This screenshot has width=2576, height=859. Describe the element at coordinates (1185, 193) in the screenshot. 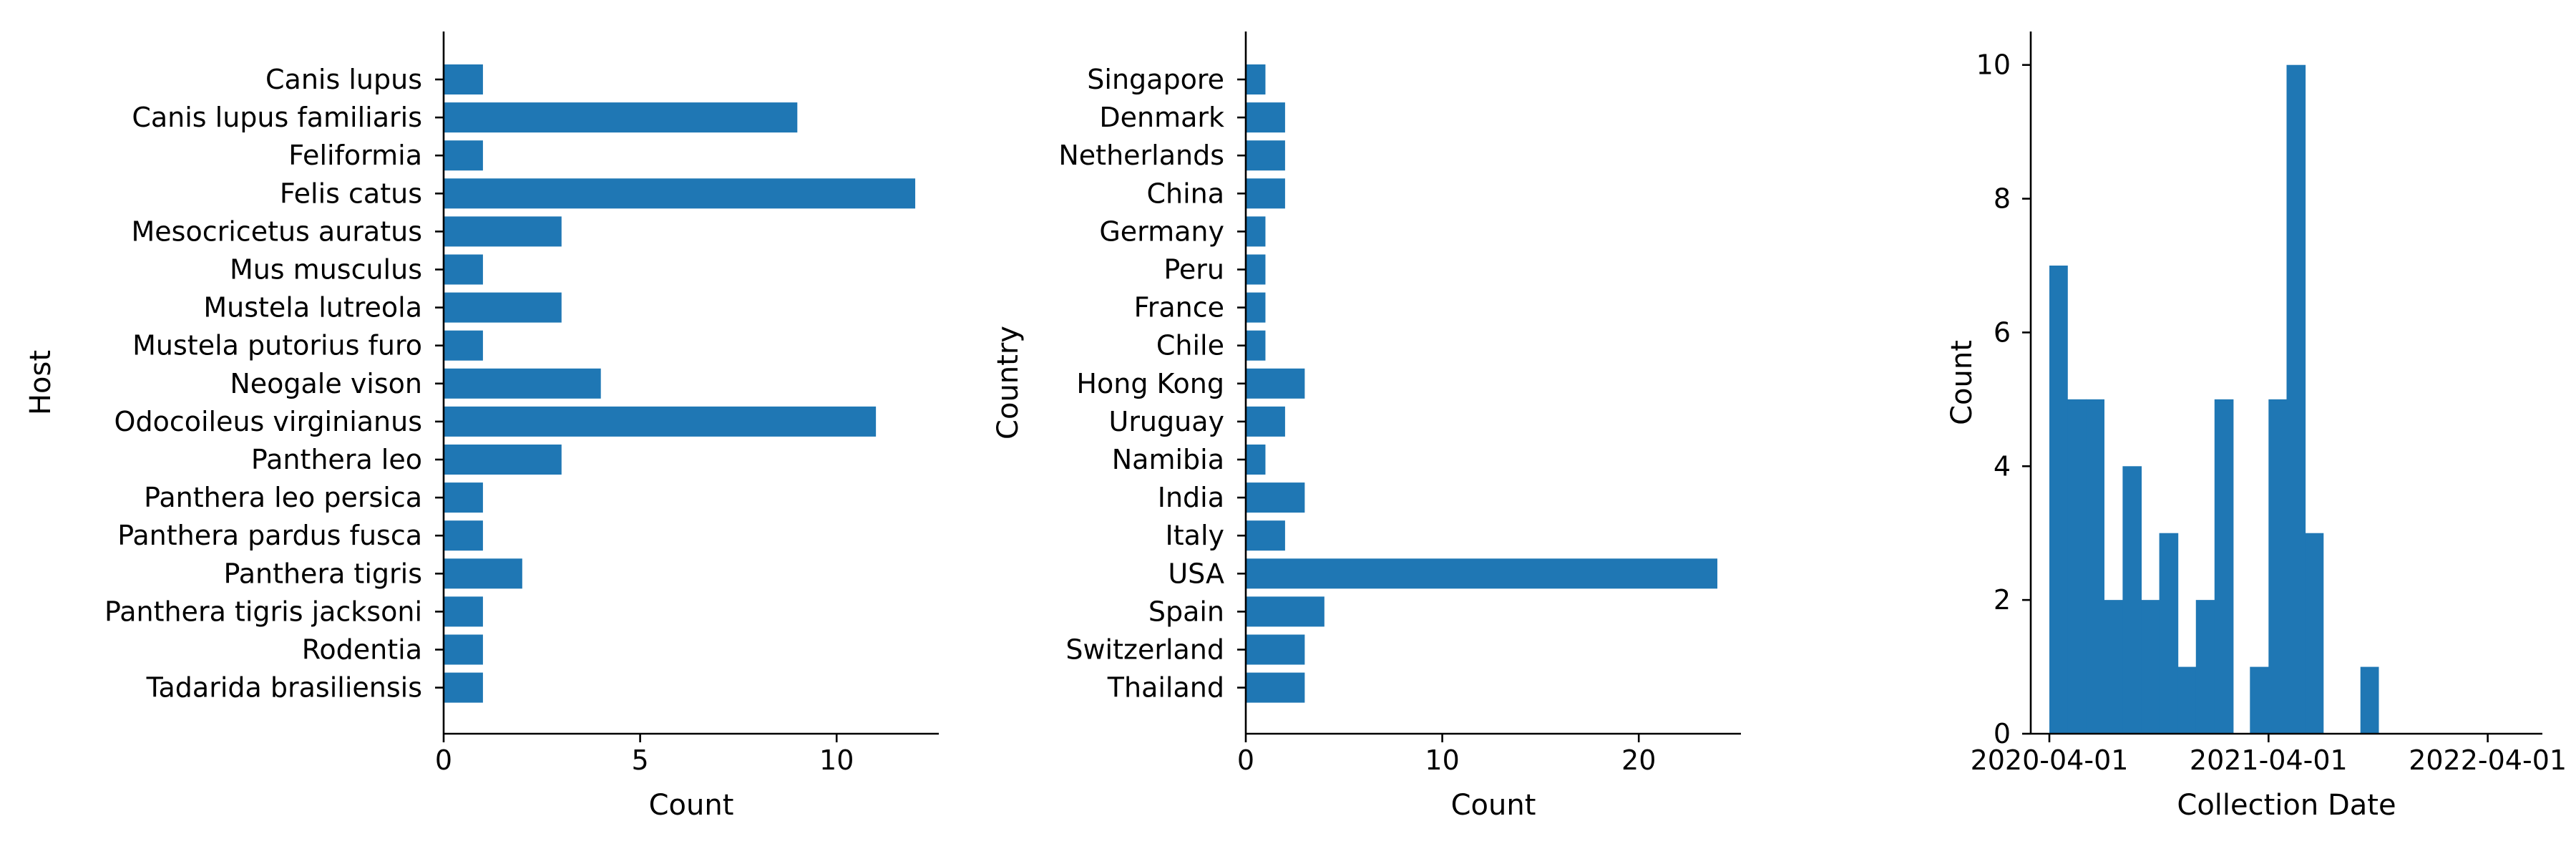

I see `y-tick-label: China` at that location.